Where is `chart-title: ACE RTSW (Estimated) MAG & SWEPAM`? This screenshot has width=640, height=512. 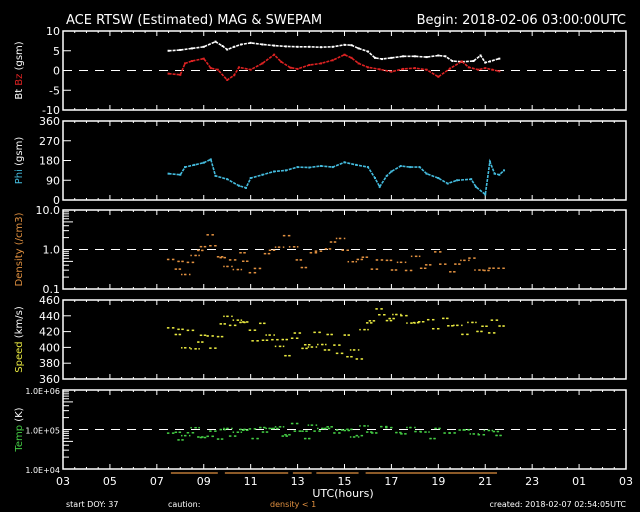 chart-title: ACE RTSW (Estimated) MAG & SWEPAM is located at coordinates (194, 20).